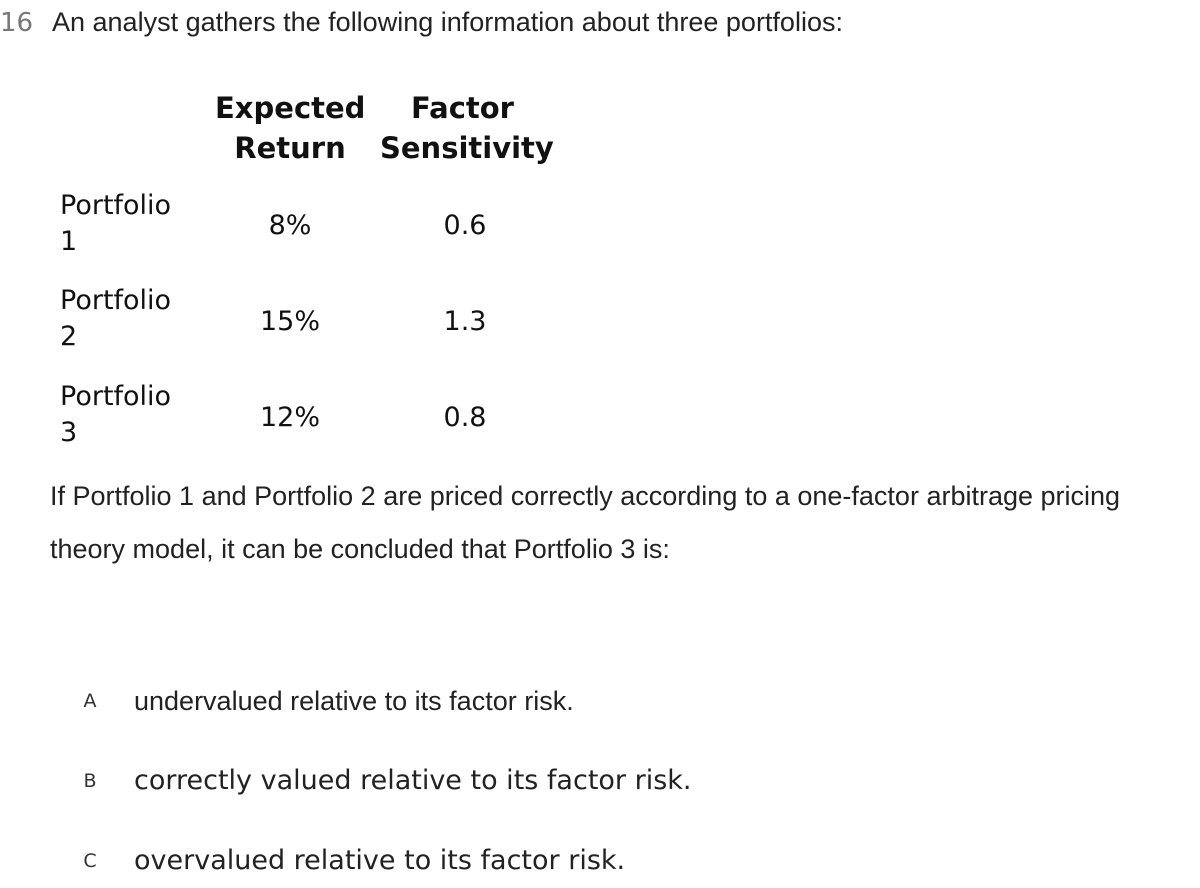  I want to click on header-expected-return-line2: Return, so click(290, 148).